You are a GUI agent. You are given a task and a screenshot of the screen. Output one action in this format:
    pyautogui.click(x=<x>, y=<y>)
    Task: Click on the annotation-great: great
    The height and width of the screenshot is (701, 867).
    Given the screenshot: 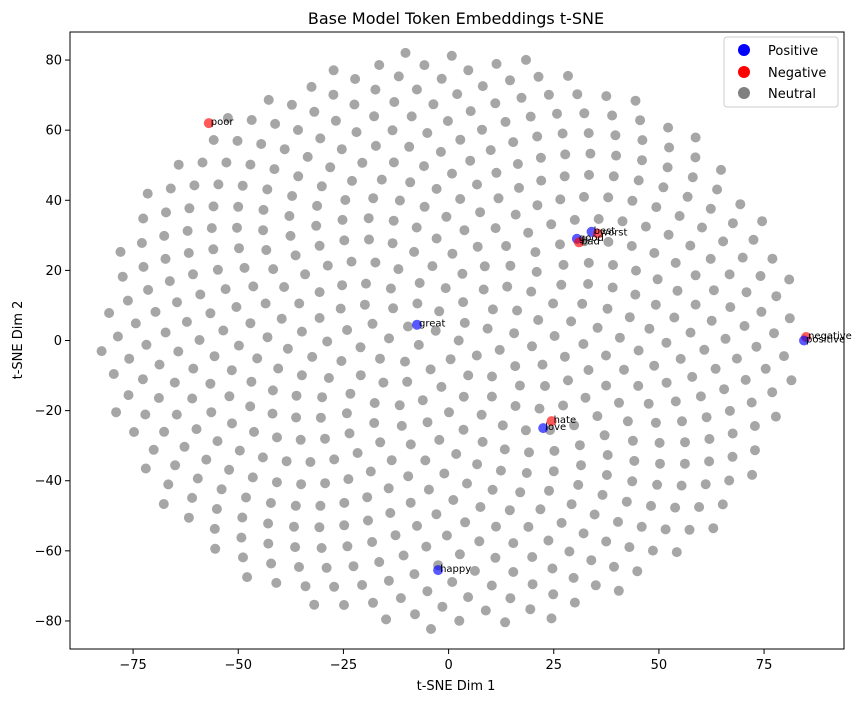 What is the action you would take?
    pyautogui.click(x=432, y=324)
    